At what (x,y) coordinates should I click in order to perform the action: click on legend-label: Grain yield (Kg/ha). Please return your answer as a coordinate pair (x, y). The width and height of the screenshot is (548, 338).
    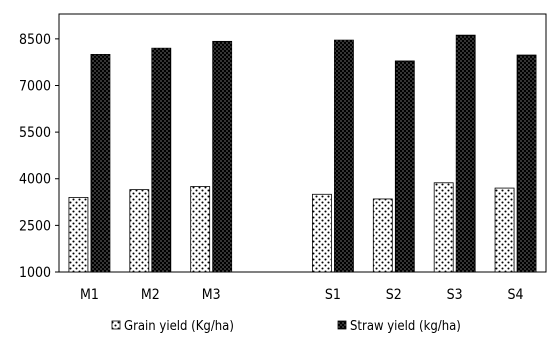
    Looking at the image, I should click on (179, 326).